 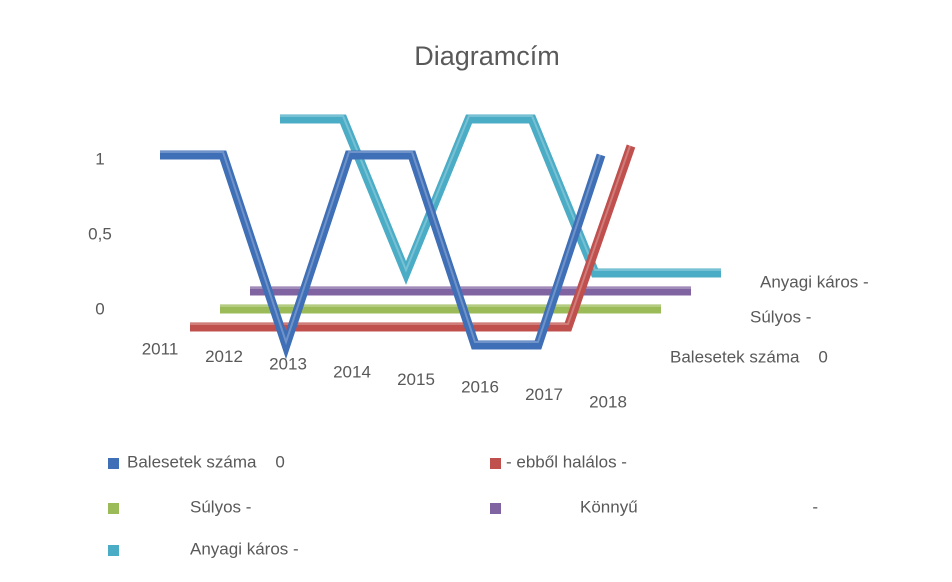 What do you see at coordinates (99, 308) in the screenshot?
I see `y-tick-label: 0` at bounding box center [99, 308].